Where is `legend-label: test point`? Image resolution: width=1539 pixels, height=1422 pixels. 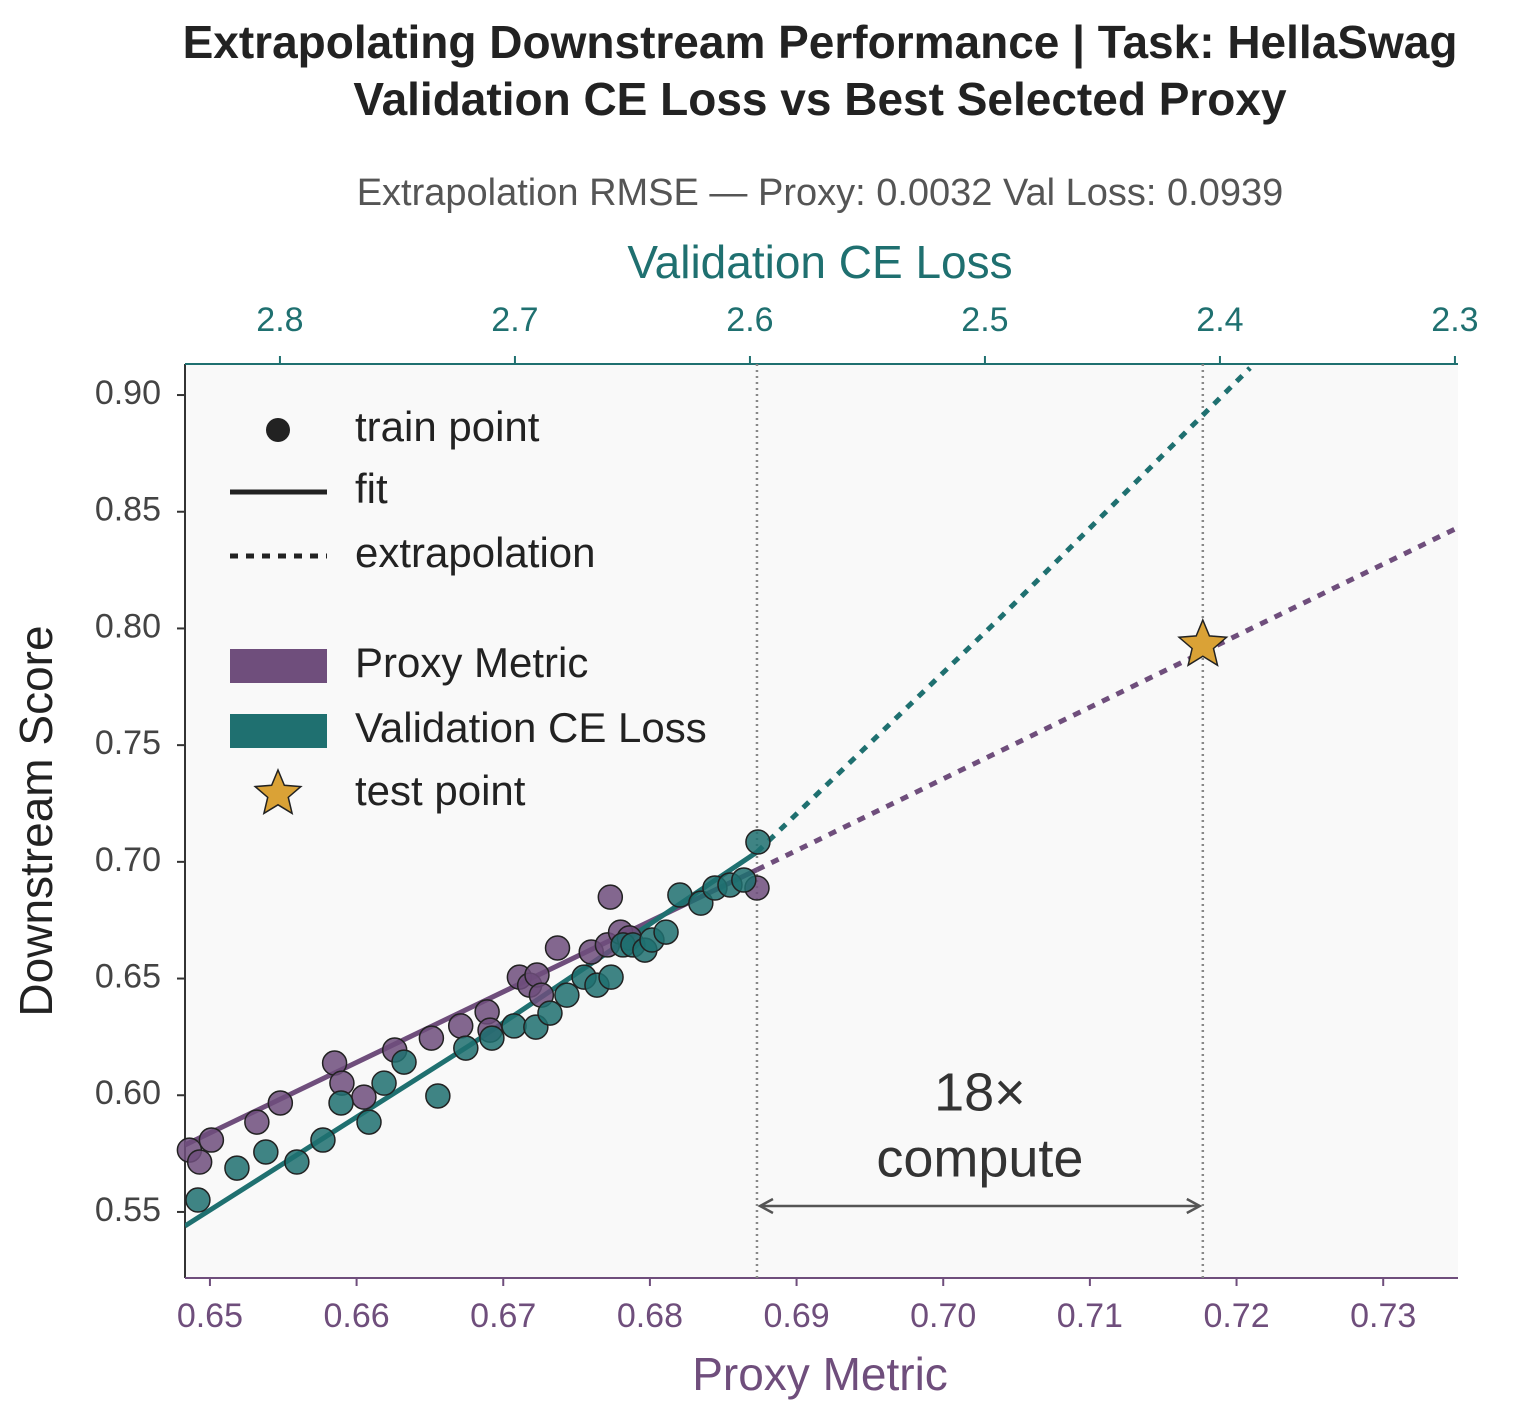
legend-label: test point is located at coordinates (440, 790).